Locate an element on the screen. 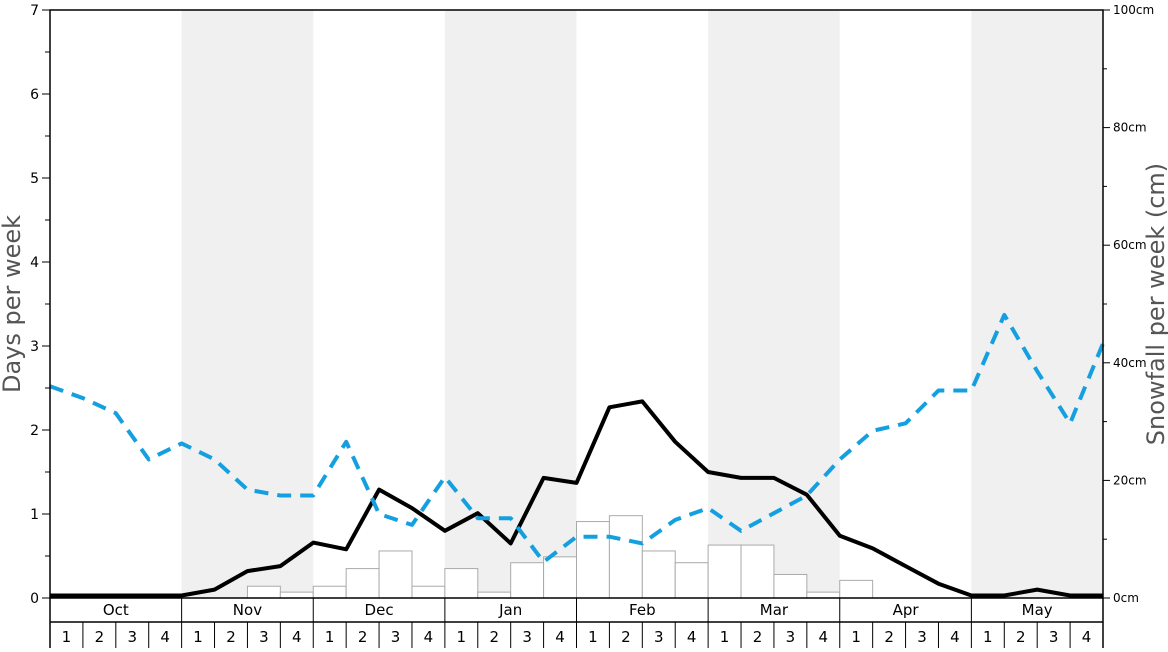  left-tick-label: 1 is located at coordinates (34, 515).